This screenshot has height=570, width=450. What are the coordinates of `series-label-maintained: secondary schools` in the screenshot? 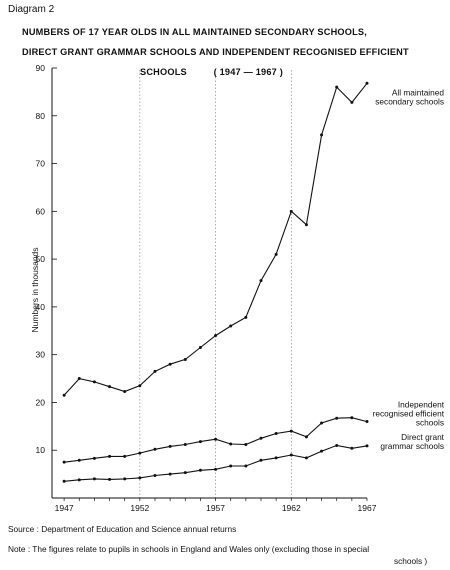 It's located at (409, 101).